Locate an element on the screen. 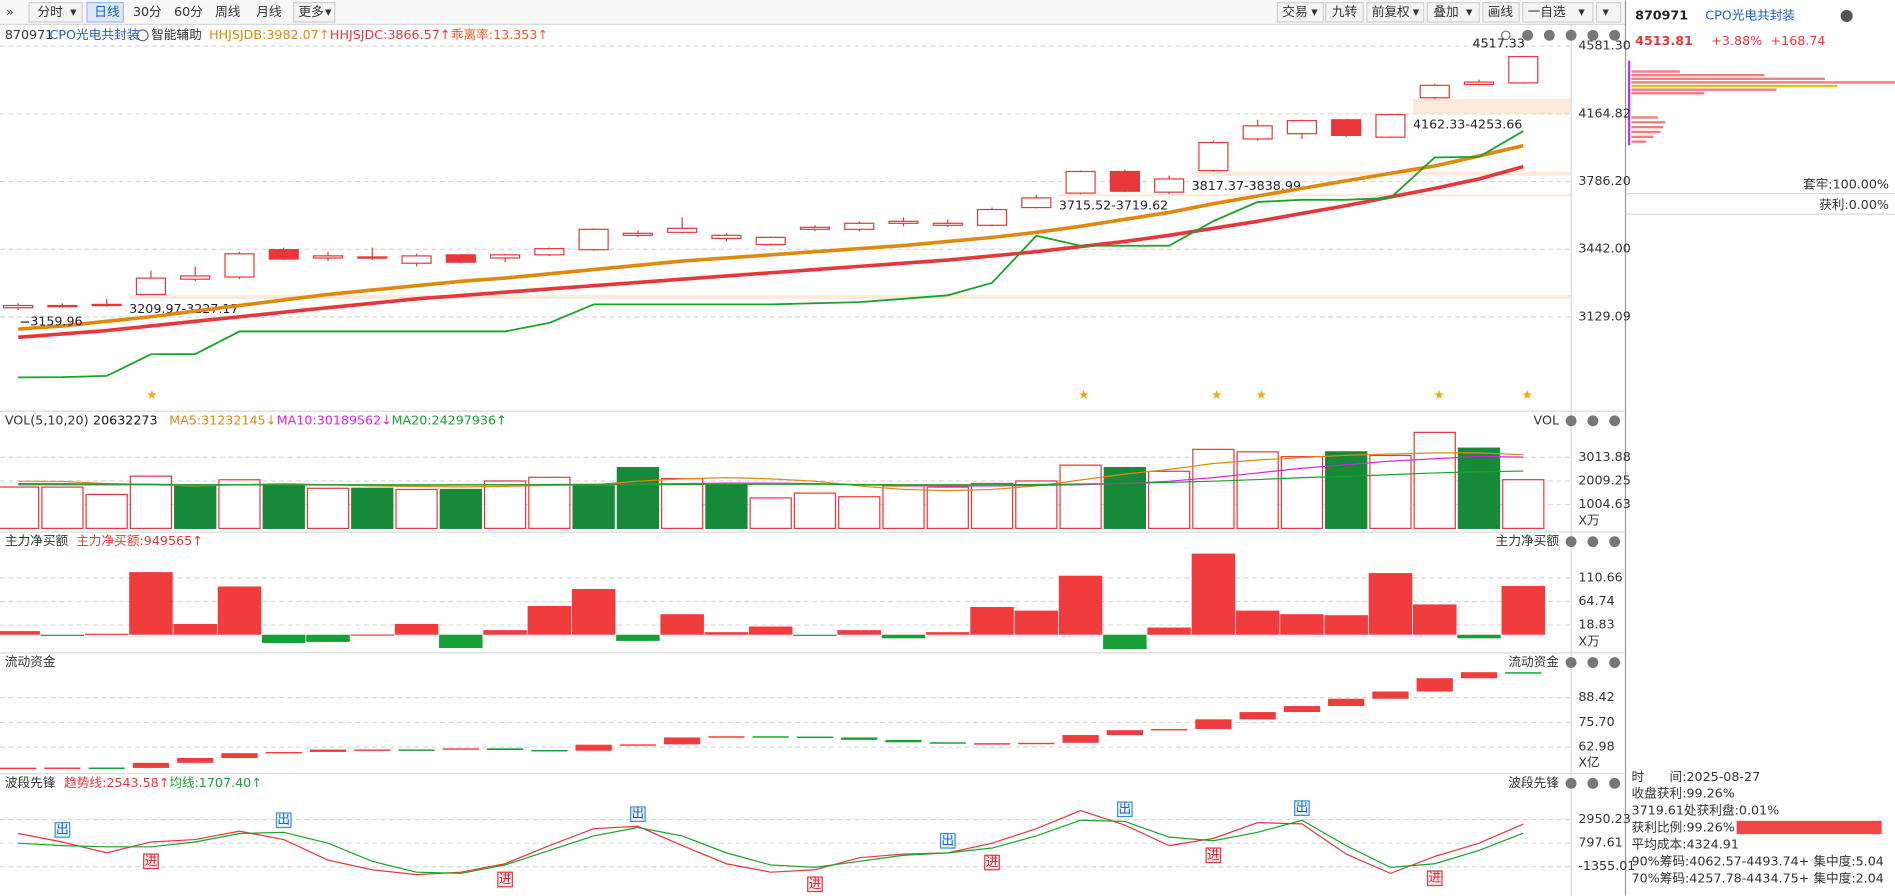  tab: 更多 is located at coordinates (311, 11).